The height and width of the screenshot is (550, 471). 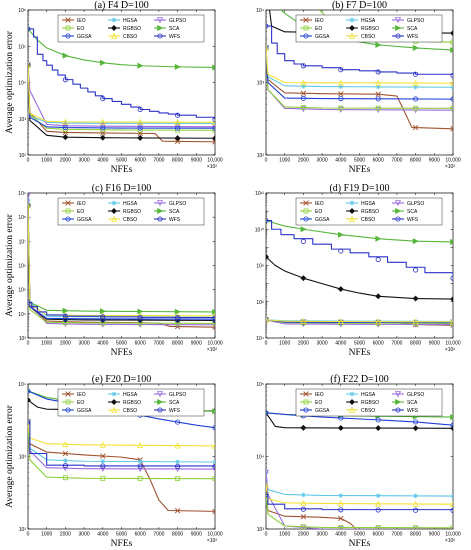 I want to click on legend-entry-ggsa: GGSA, so click(x=84, y=411).